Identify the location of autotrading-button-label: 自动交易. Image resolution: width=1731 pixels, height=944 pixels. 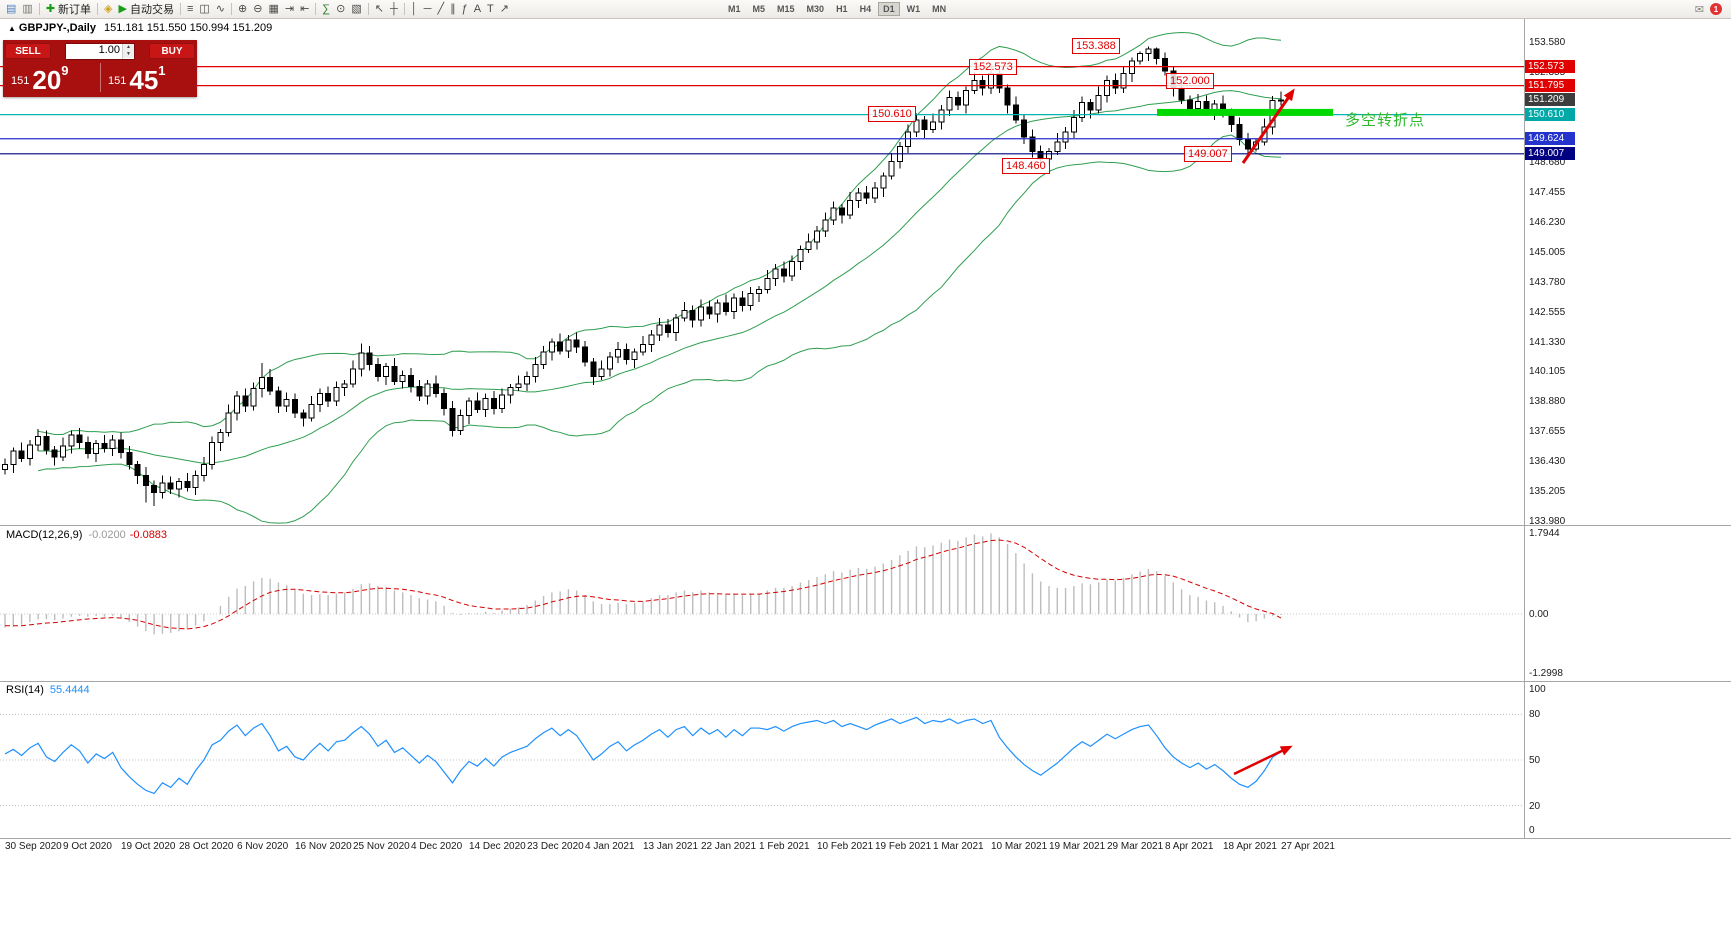
(151, 10).